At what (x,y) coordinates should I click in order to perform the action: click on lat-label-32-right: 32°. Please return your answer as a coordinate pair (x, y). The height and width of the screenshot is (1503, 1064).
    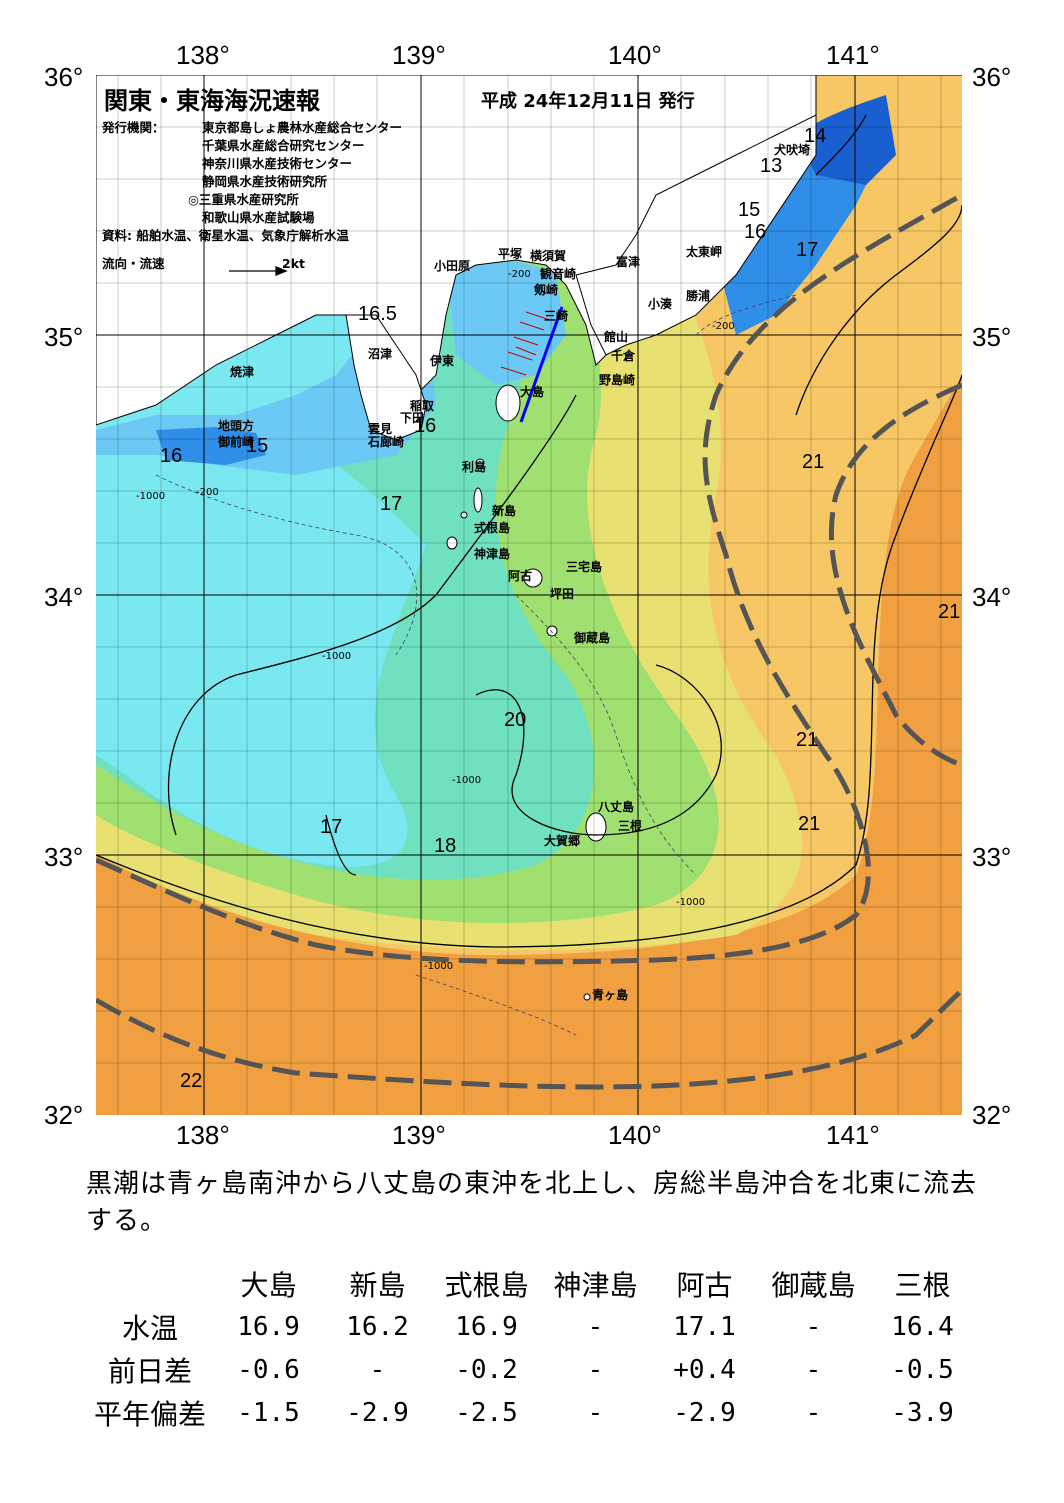
    Looking at the image, I should click on (992, 1115).